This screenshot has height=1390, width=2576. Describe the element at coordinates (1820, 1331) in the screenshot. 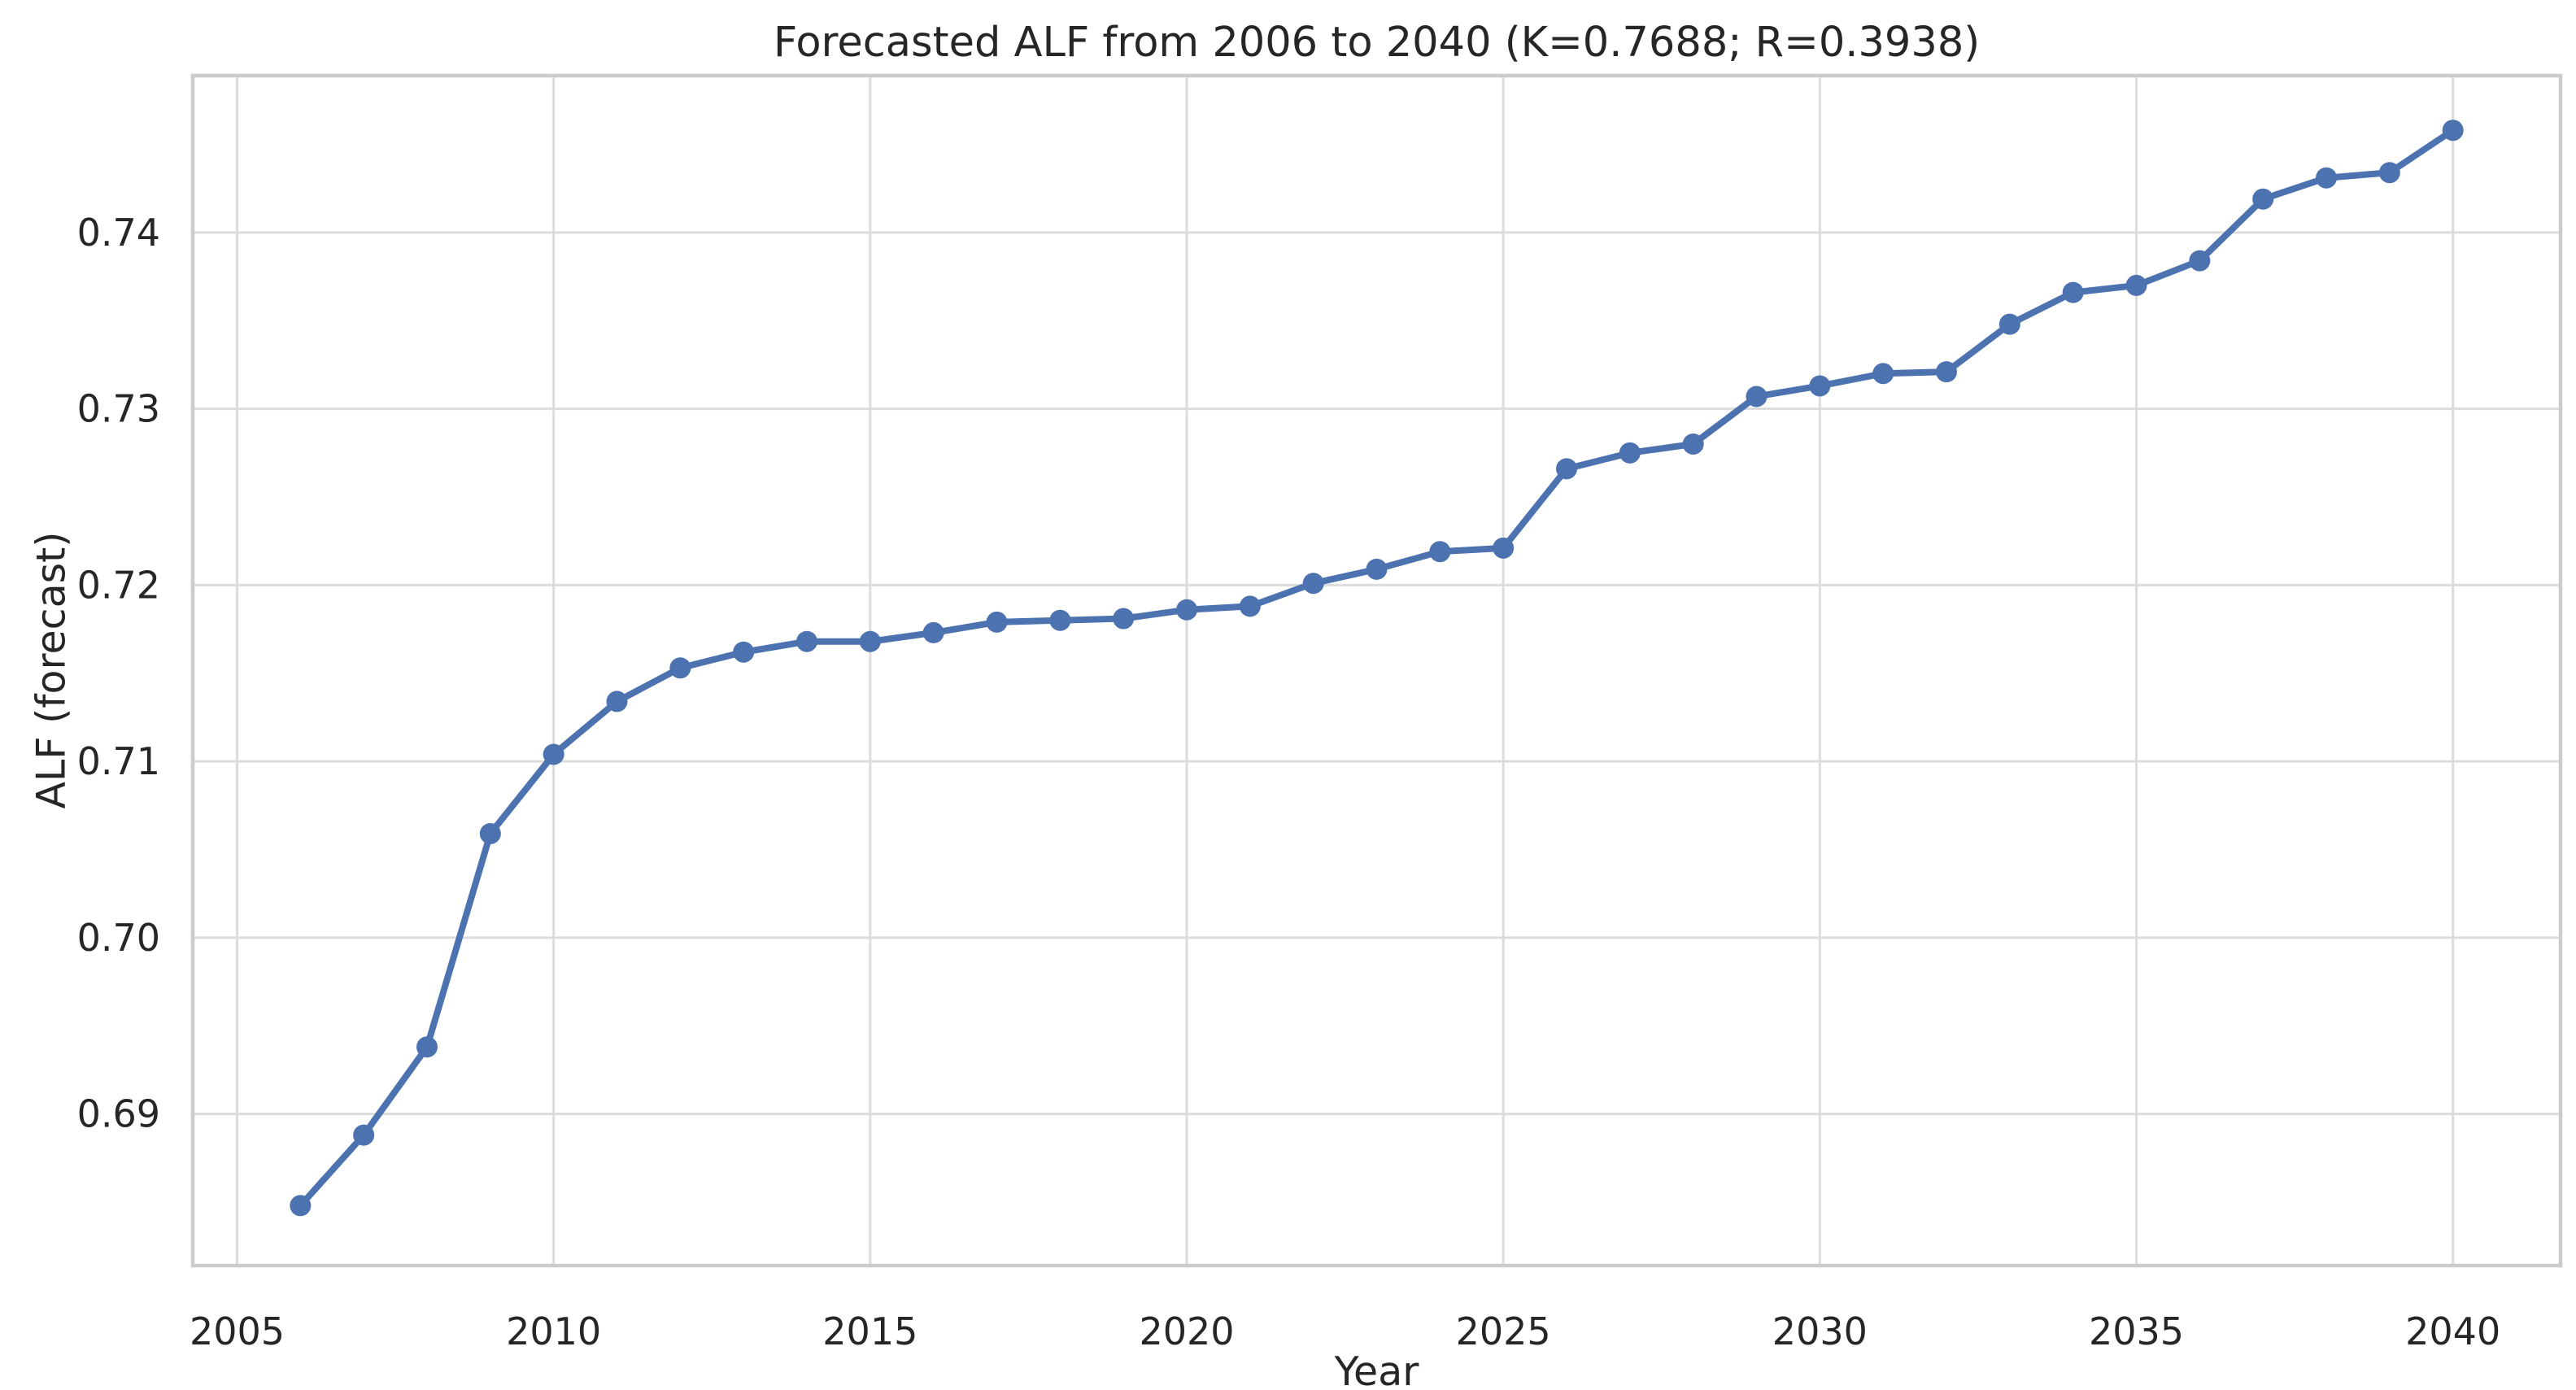

I see `x-tick-label: 2030` at that location.